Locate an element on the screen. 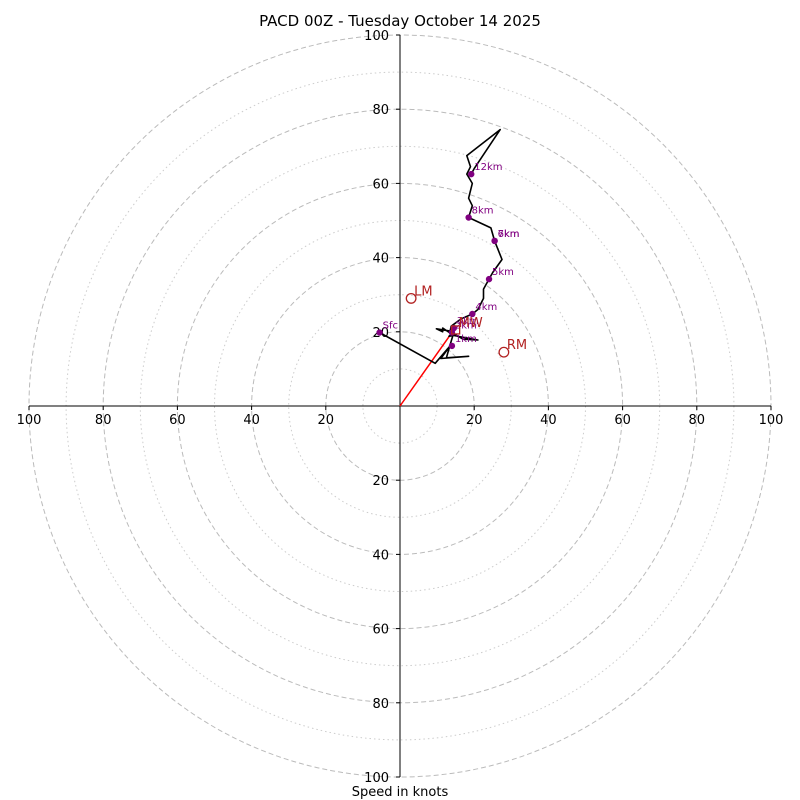 The height and width of the screenshot is (800, 800). x-axis-label: Speed in knots is located at coordinates (400, 792).